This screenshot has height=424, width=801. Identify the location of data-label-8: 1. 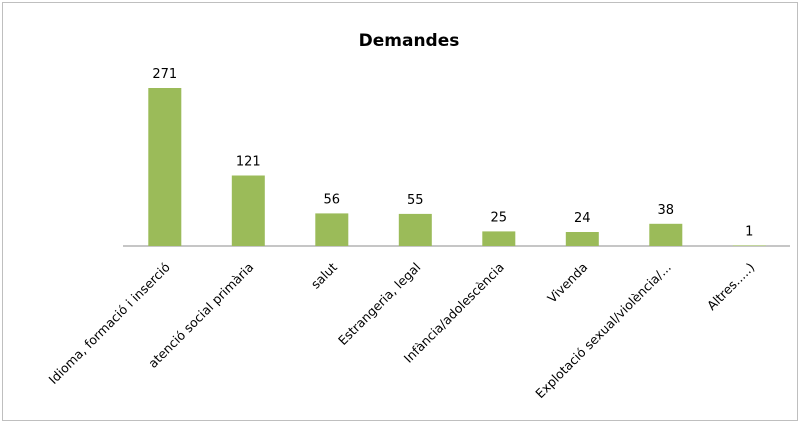
(749, 231).